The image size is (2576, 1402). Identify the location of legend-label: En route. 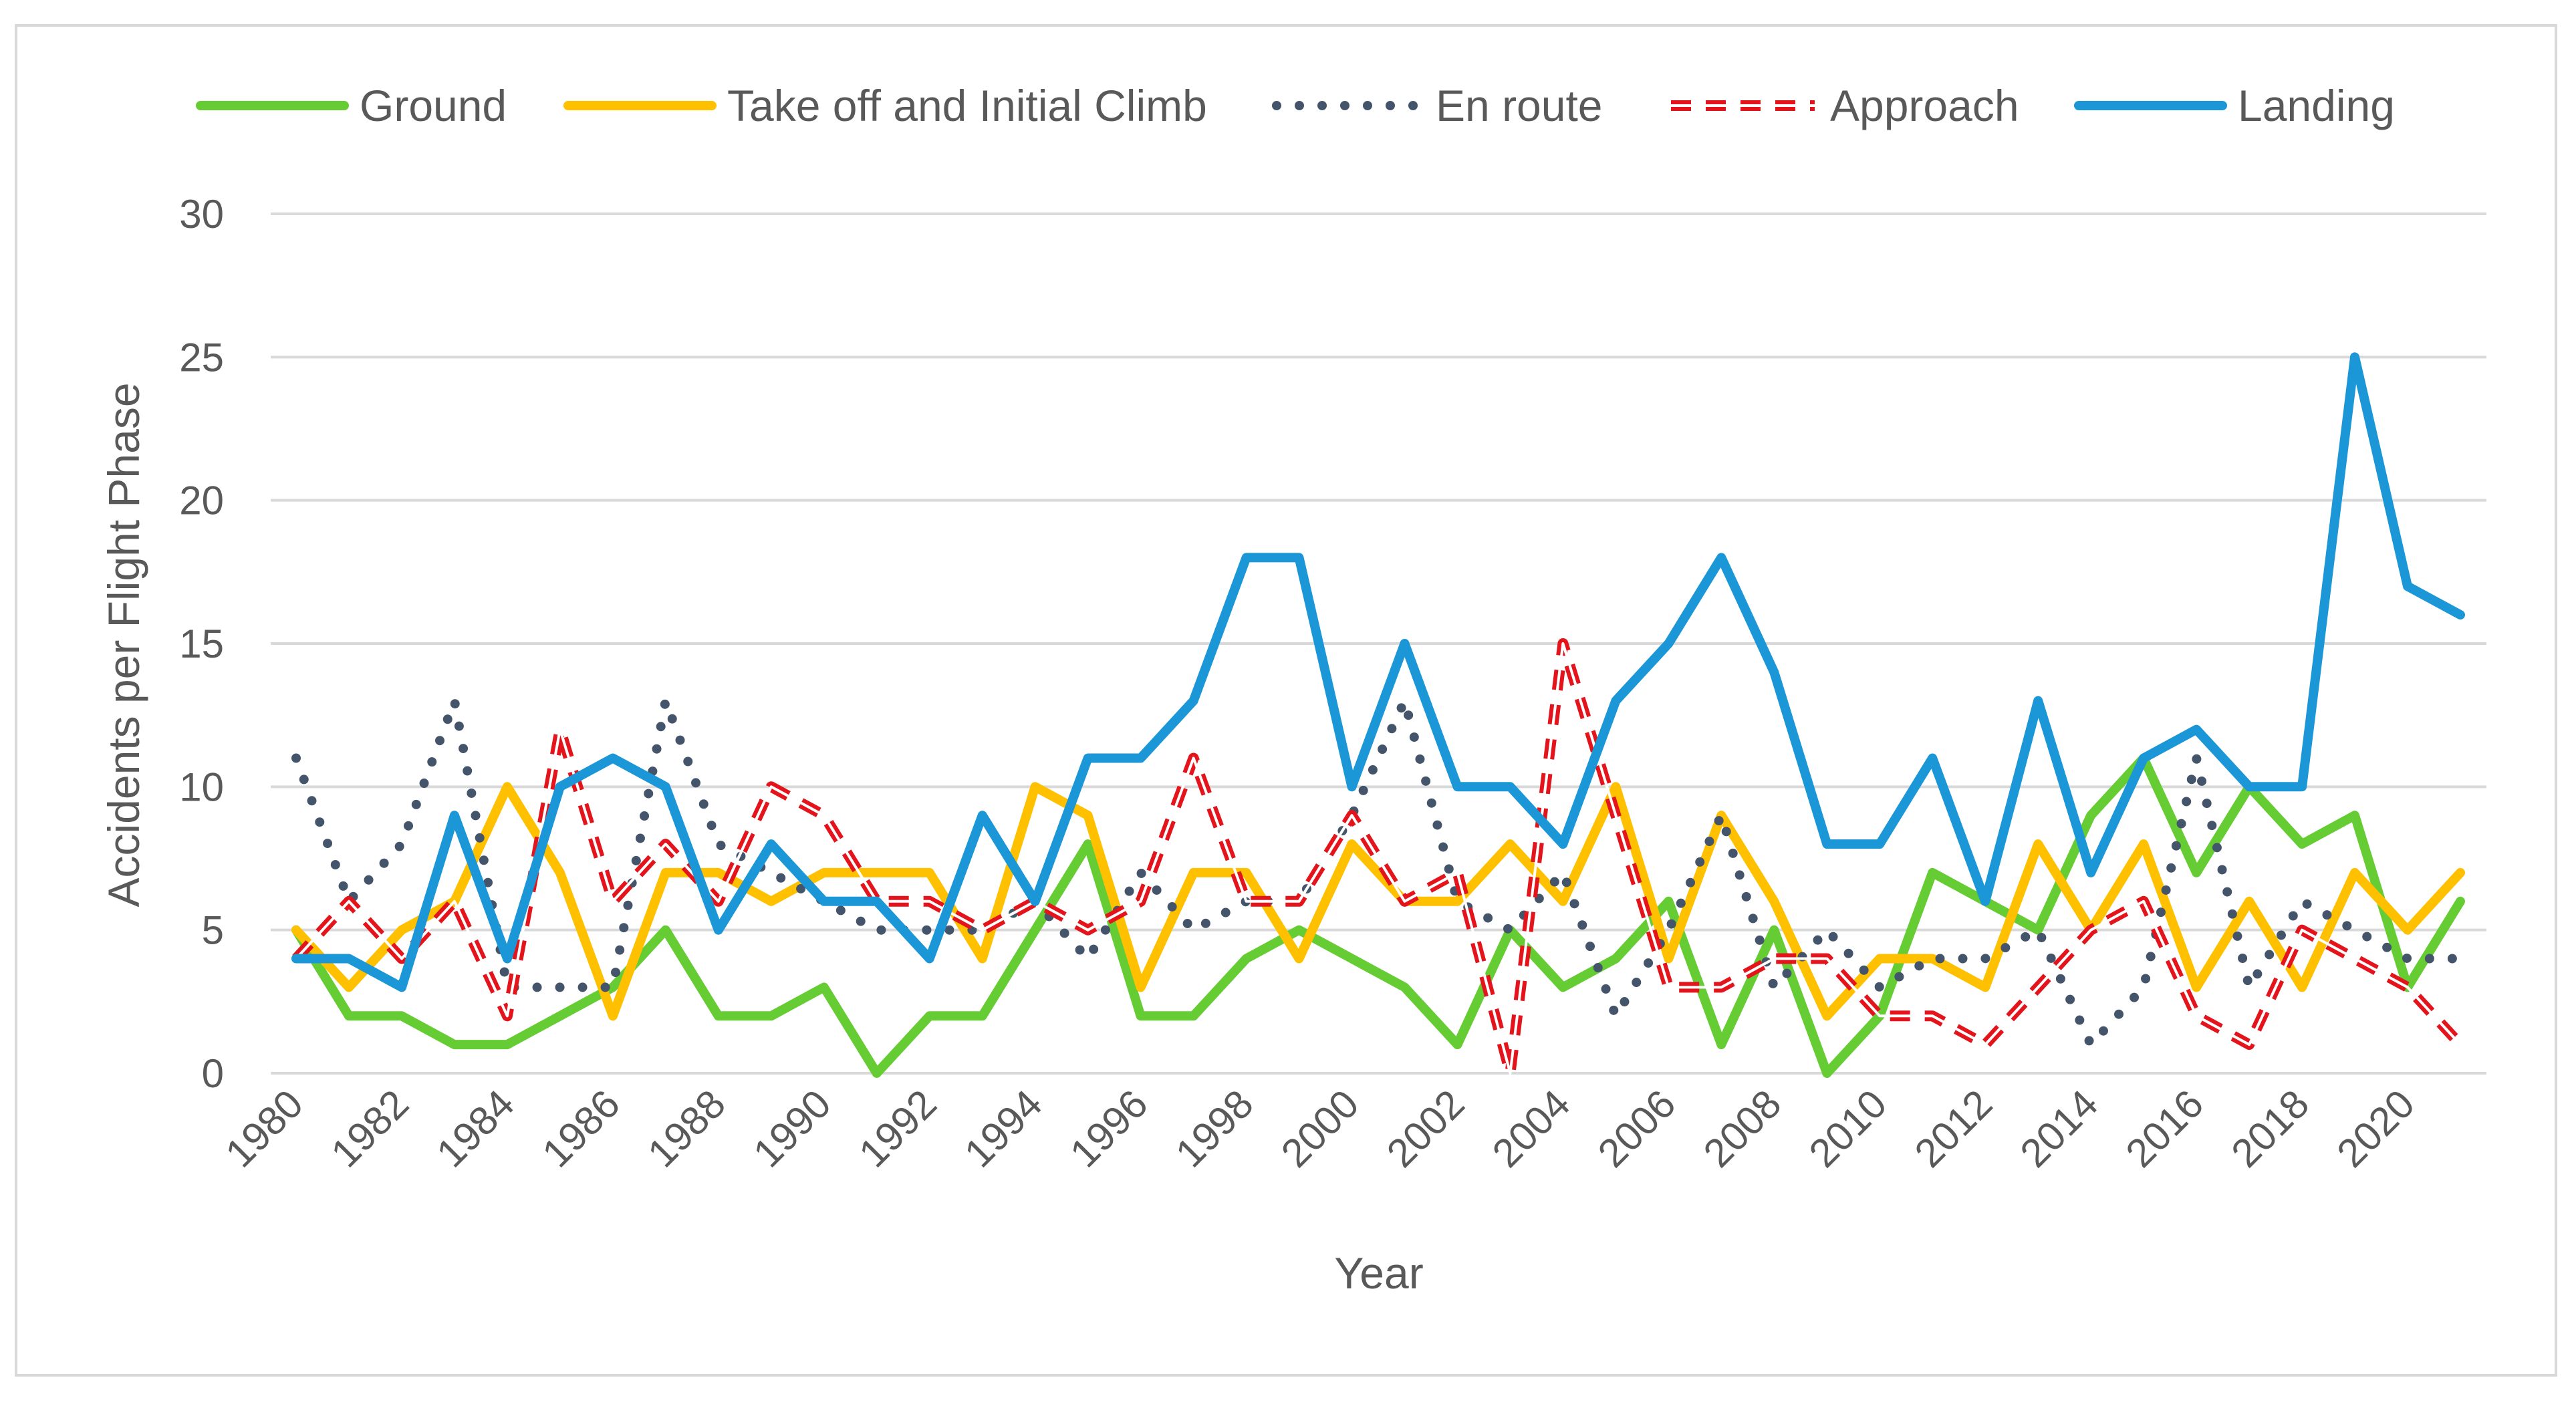
(1519, 106).